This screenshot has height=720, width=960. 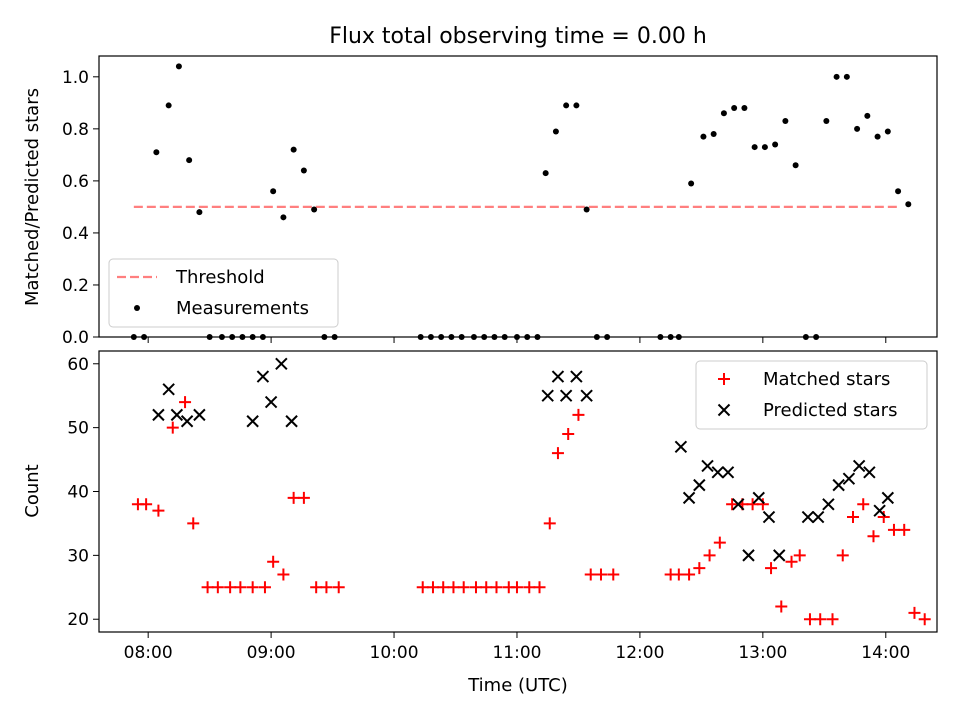 I want to click on chart-title: Flux total observing time = 0.00 h, so click(x=518, y=36).